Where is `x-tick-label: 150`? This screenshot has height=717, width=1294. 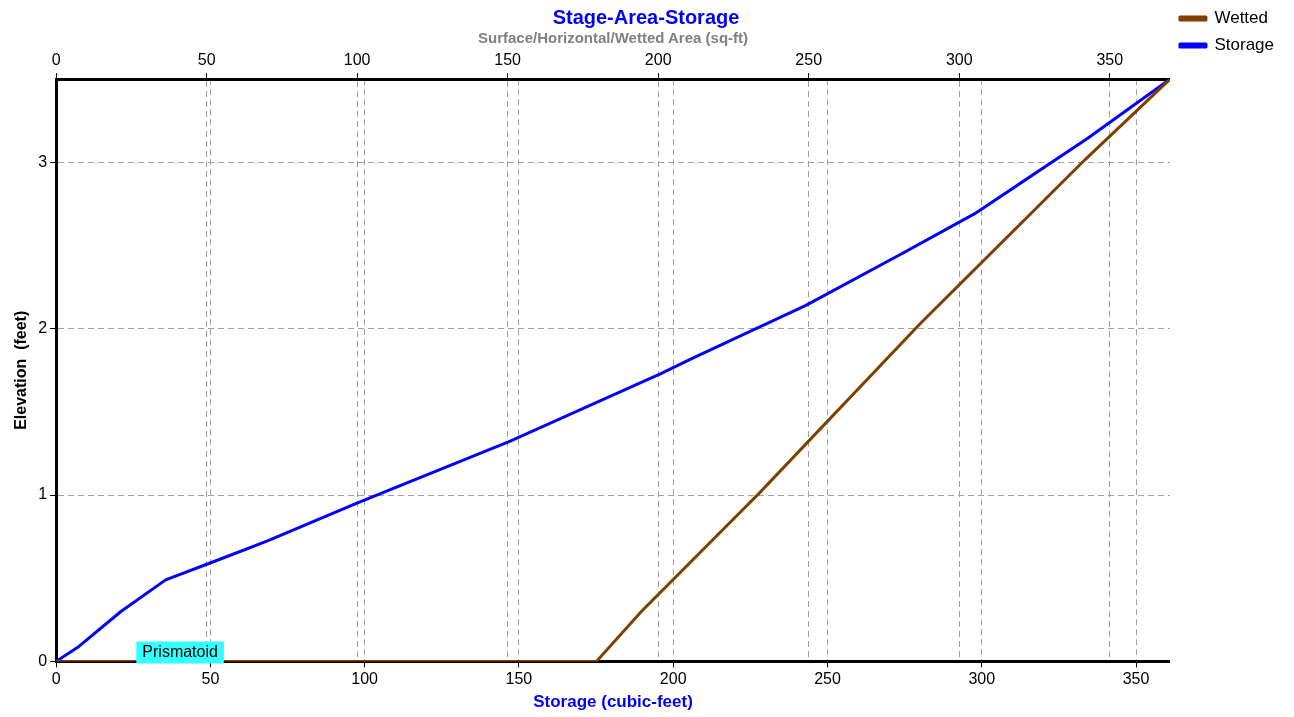 x-tick-label: 150 is located at coordinates (519, 679).